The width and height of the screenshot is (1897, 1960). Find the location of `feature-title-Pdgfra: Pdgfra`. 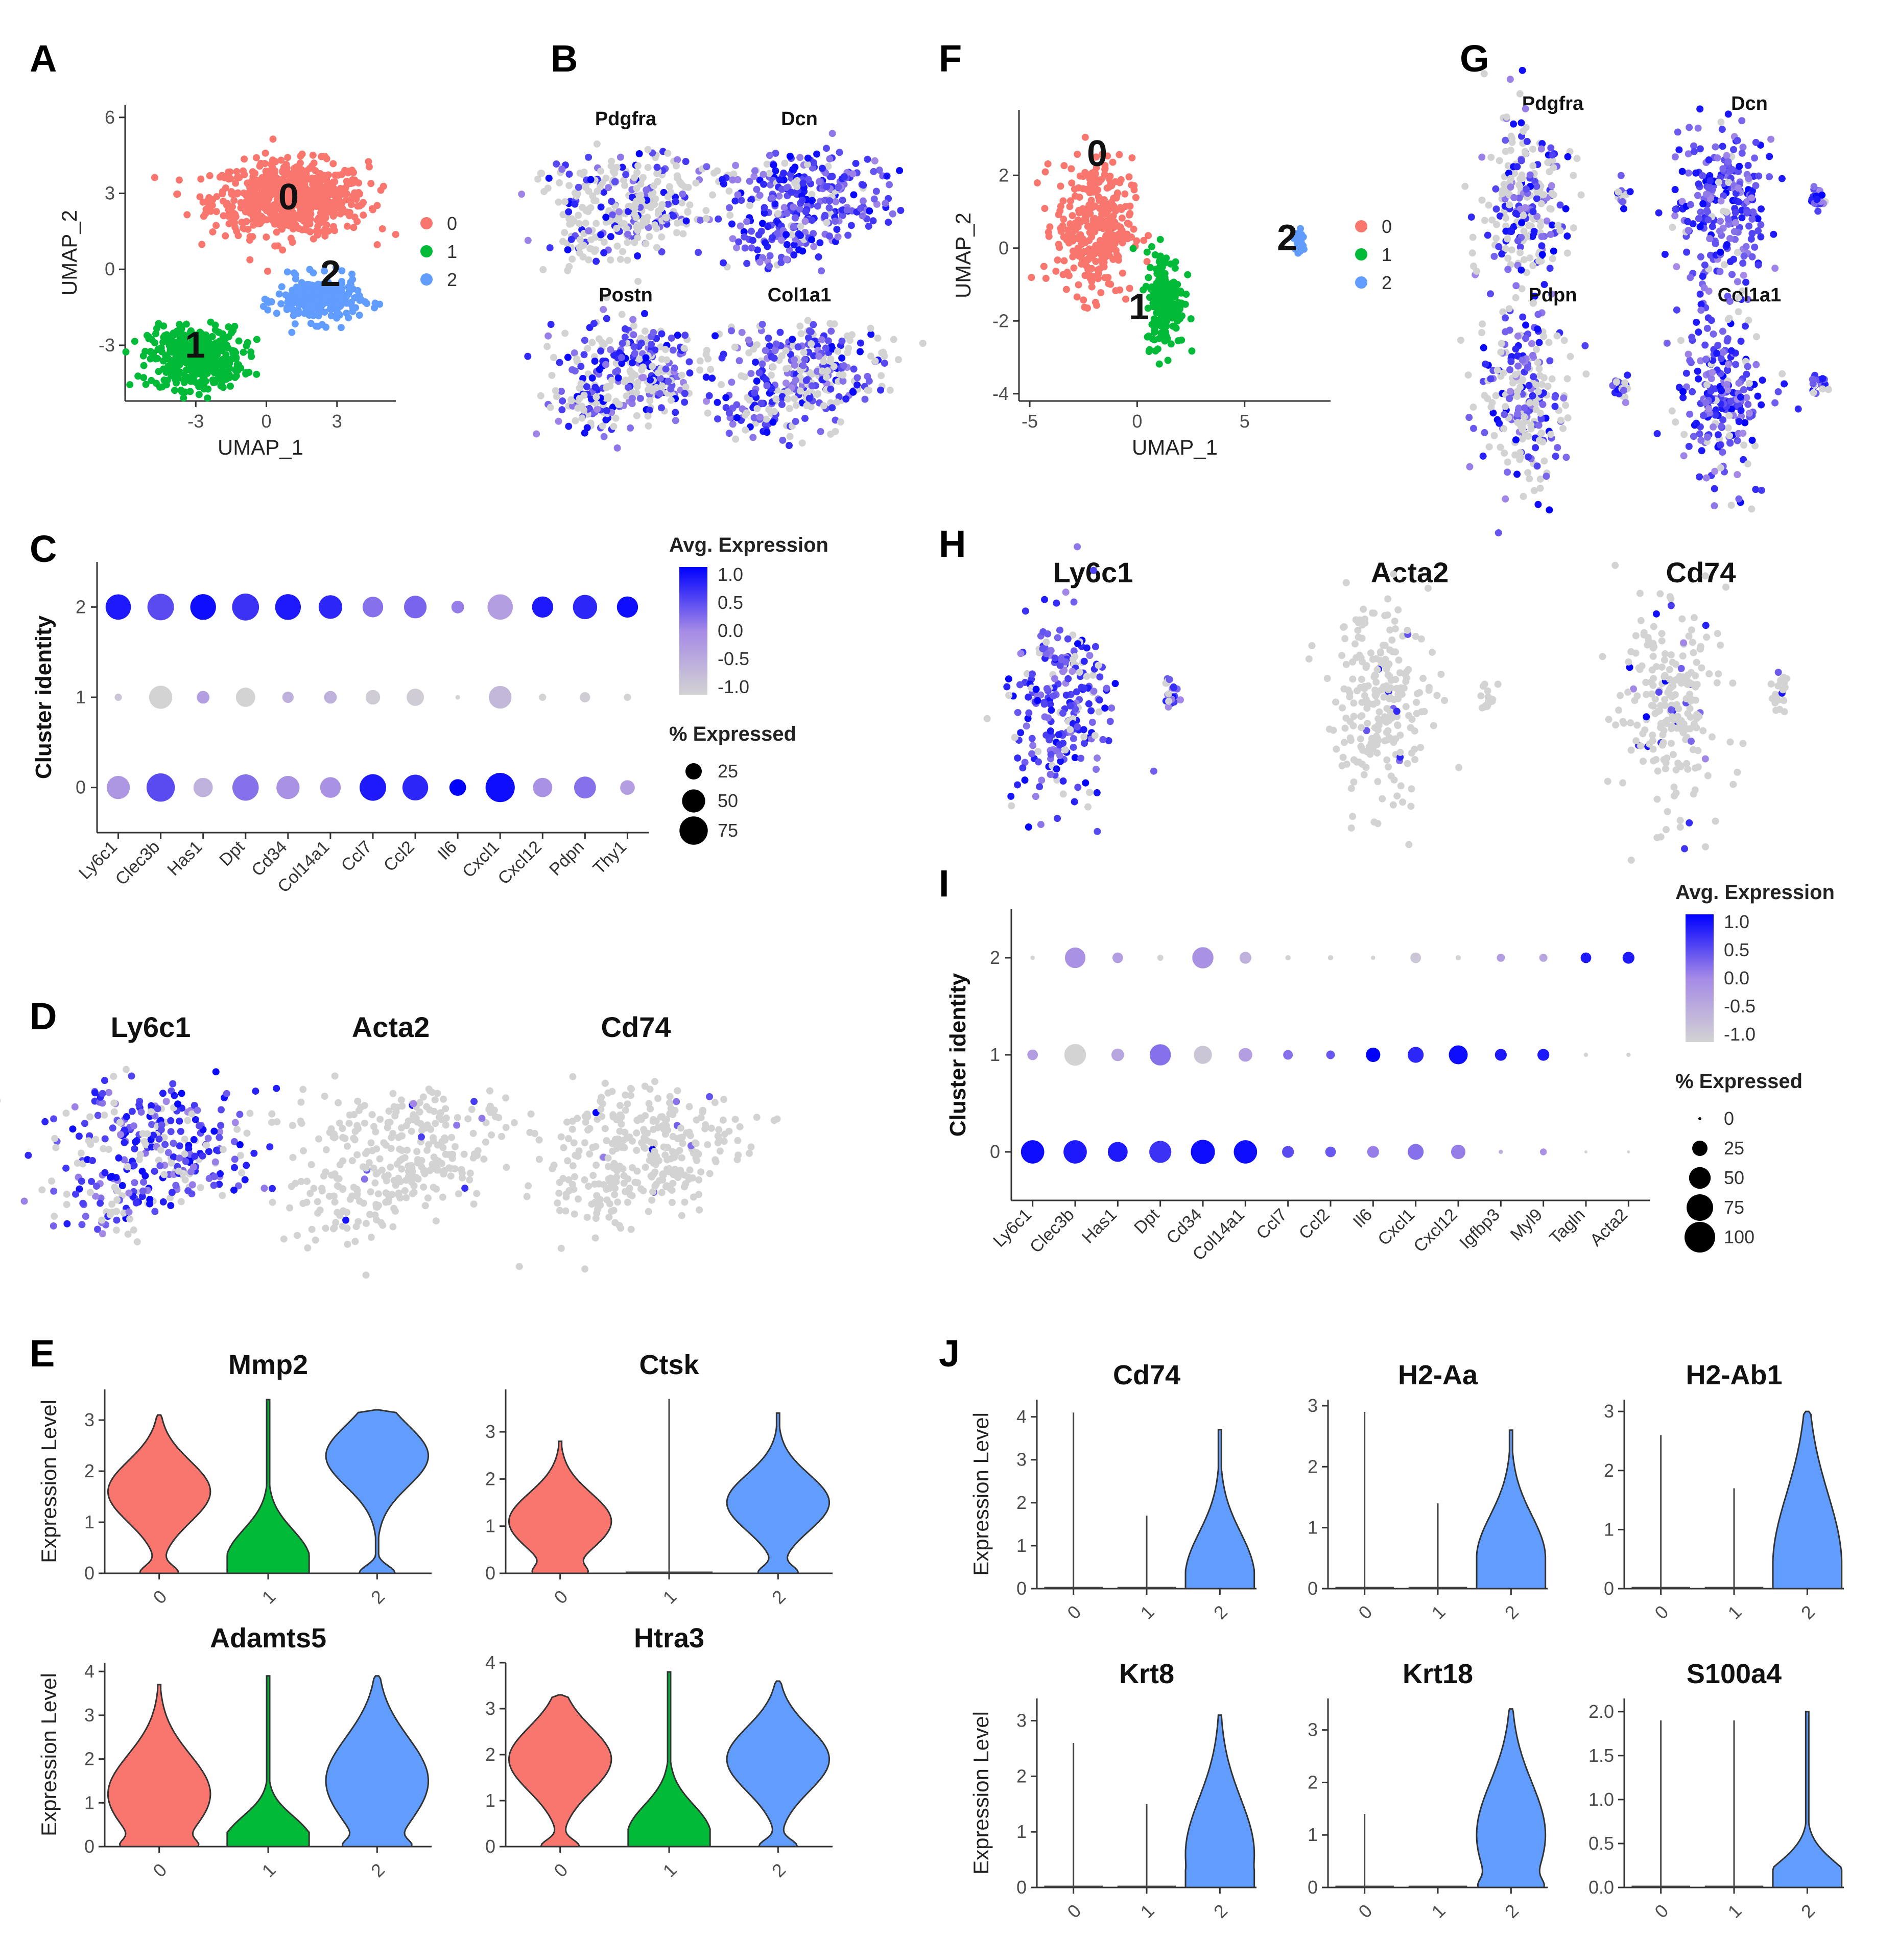

feature-title-Pdgfra: Pdgfra is located at coordinates (626, 119).